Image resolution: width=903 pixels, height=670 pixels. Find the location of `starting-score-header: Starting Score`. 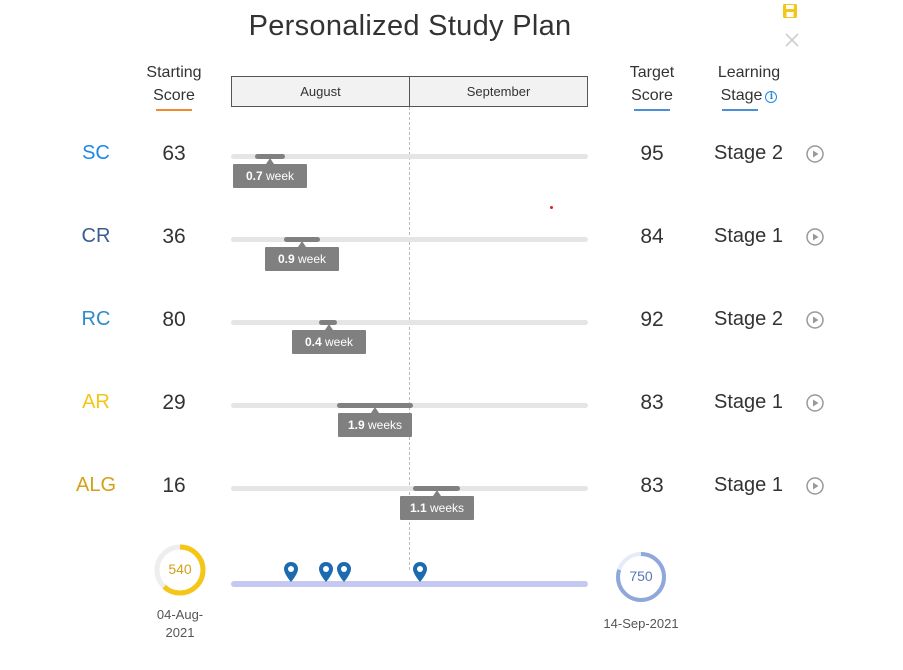

starting-score-header: Starting Score is located at coordinates (174, 86).